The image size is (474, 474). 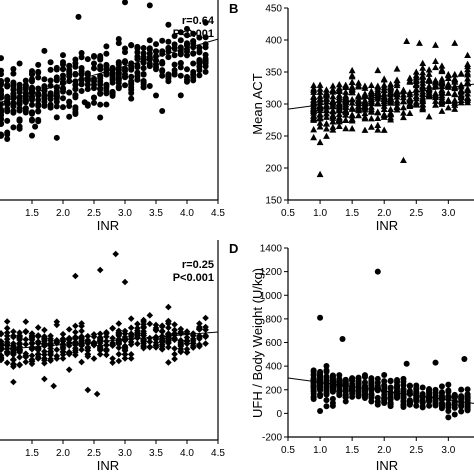 I want to click on y-tick-label: -200, so click(x=272, y=438).